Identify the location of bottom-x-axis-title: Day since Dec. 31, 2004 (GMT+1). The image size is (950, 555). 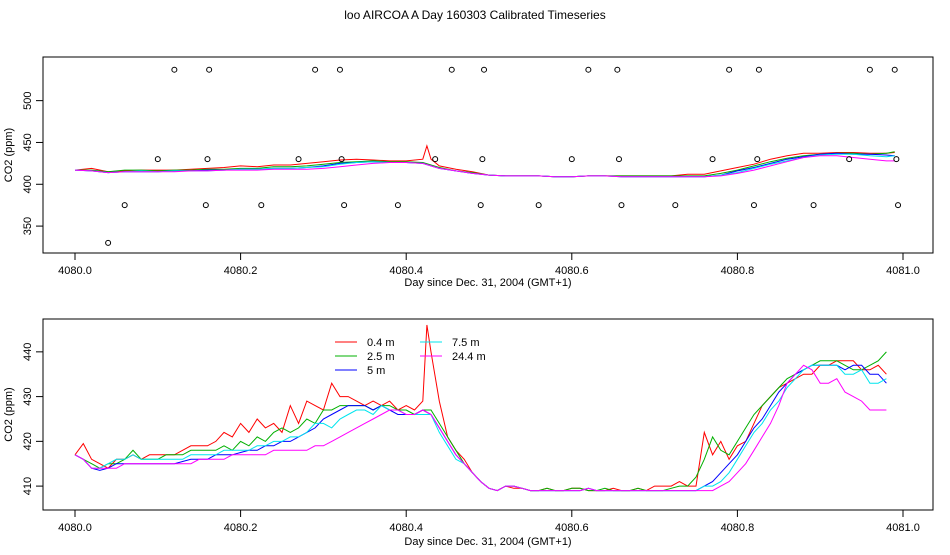
(487, 542).